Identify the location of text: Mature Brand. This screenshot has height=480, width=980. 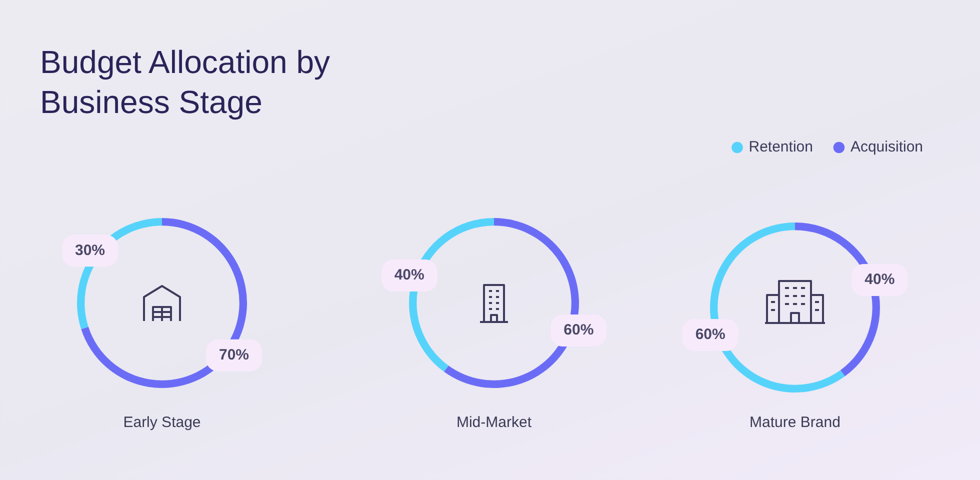
(795, 422).